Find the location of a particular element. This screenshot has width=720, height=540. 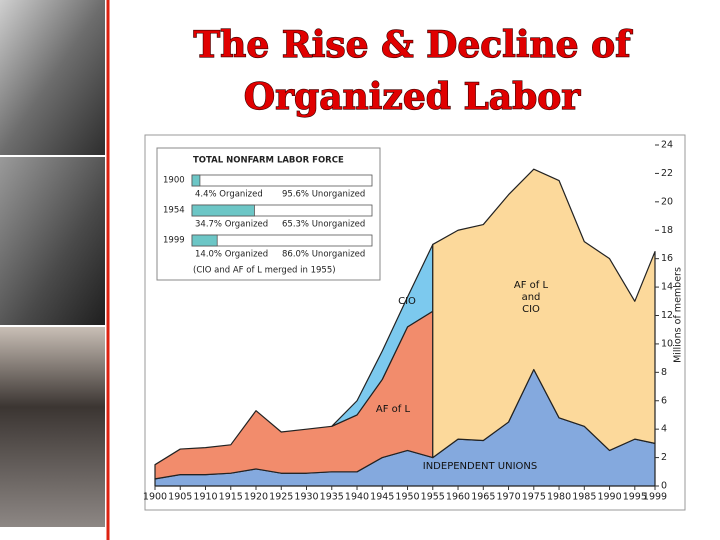

inset-label: 14.0% Organized is located at coordinates (231, 255).